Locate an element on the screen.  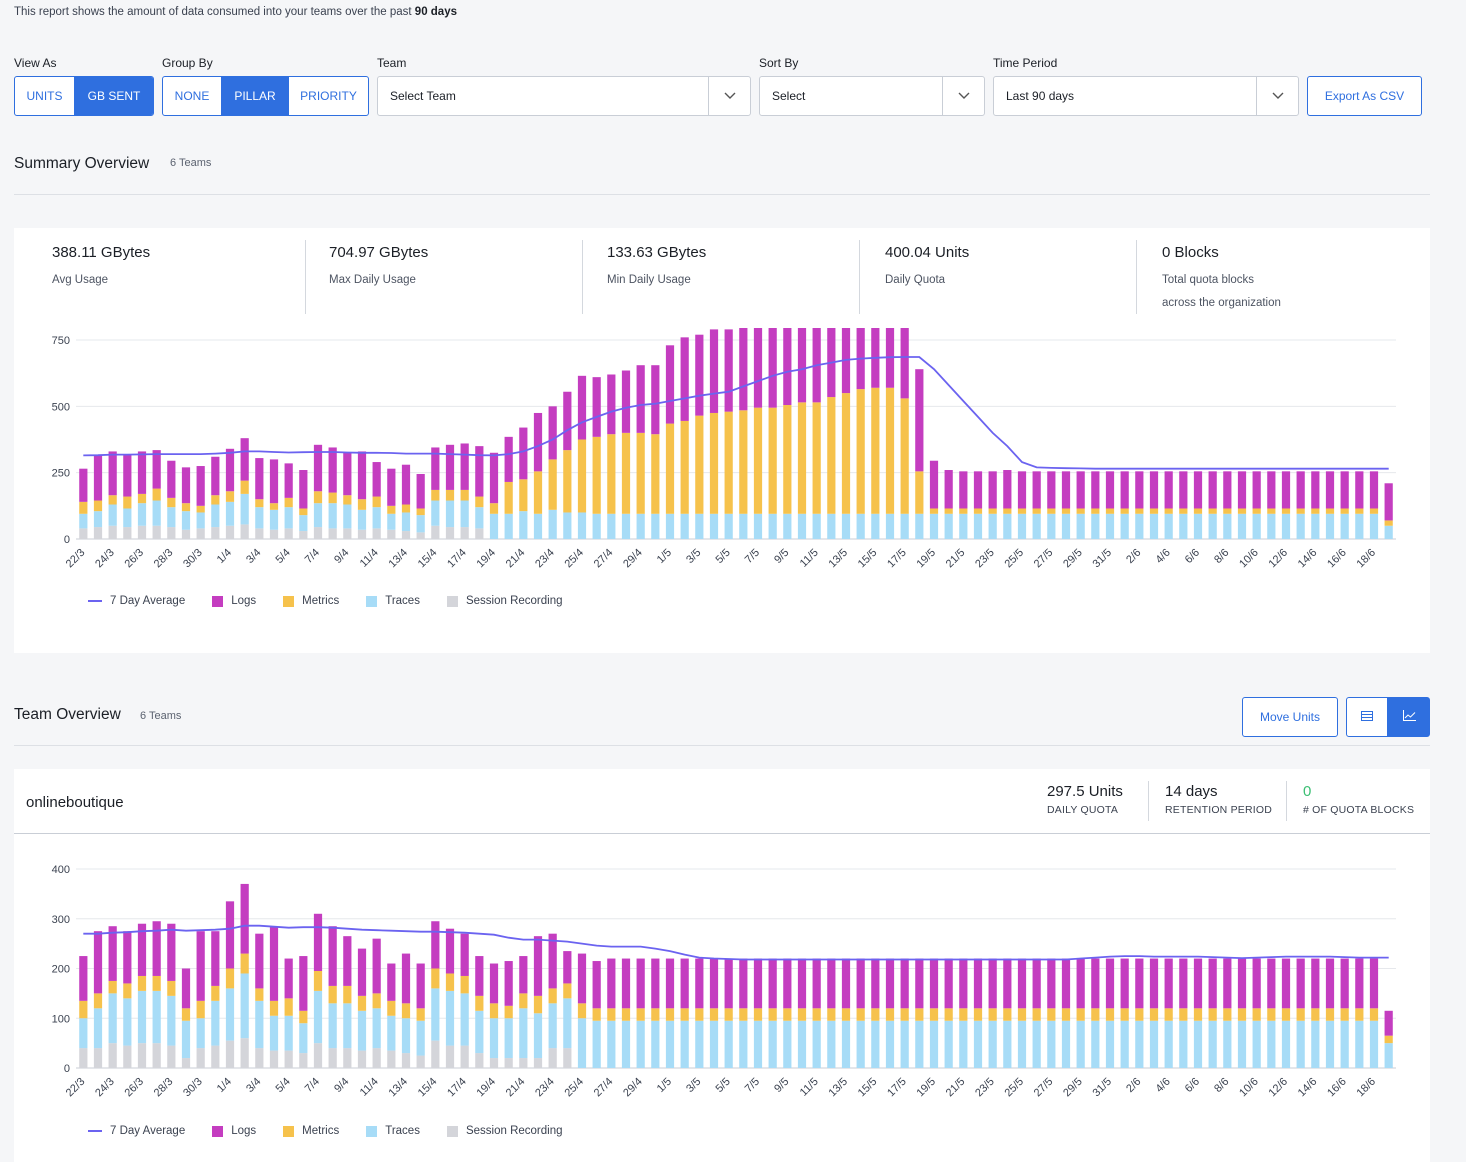
legend-7-day-average: 7 Day Average is located at coordinates (136, 1131).